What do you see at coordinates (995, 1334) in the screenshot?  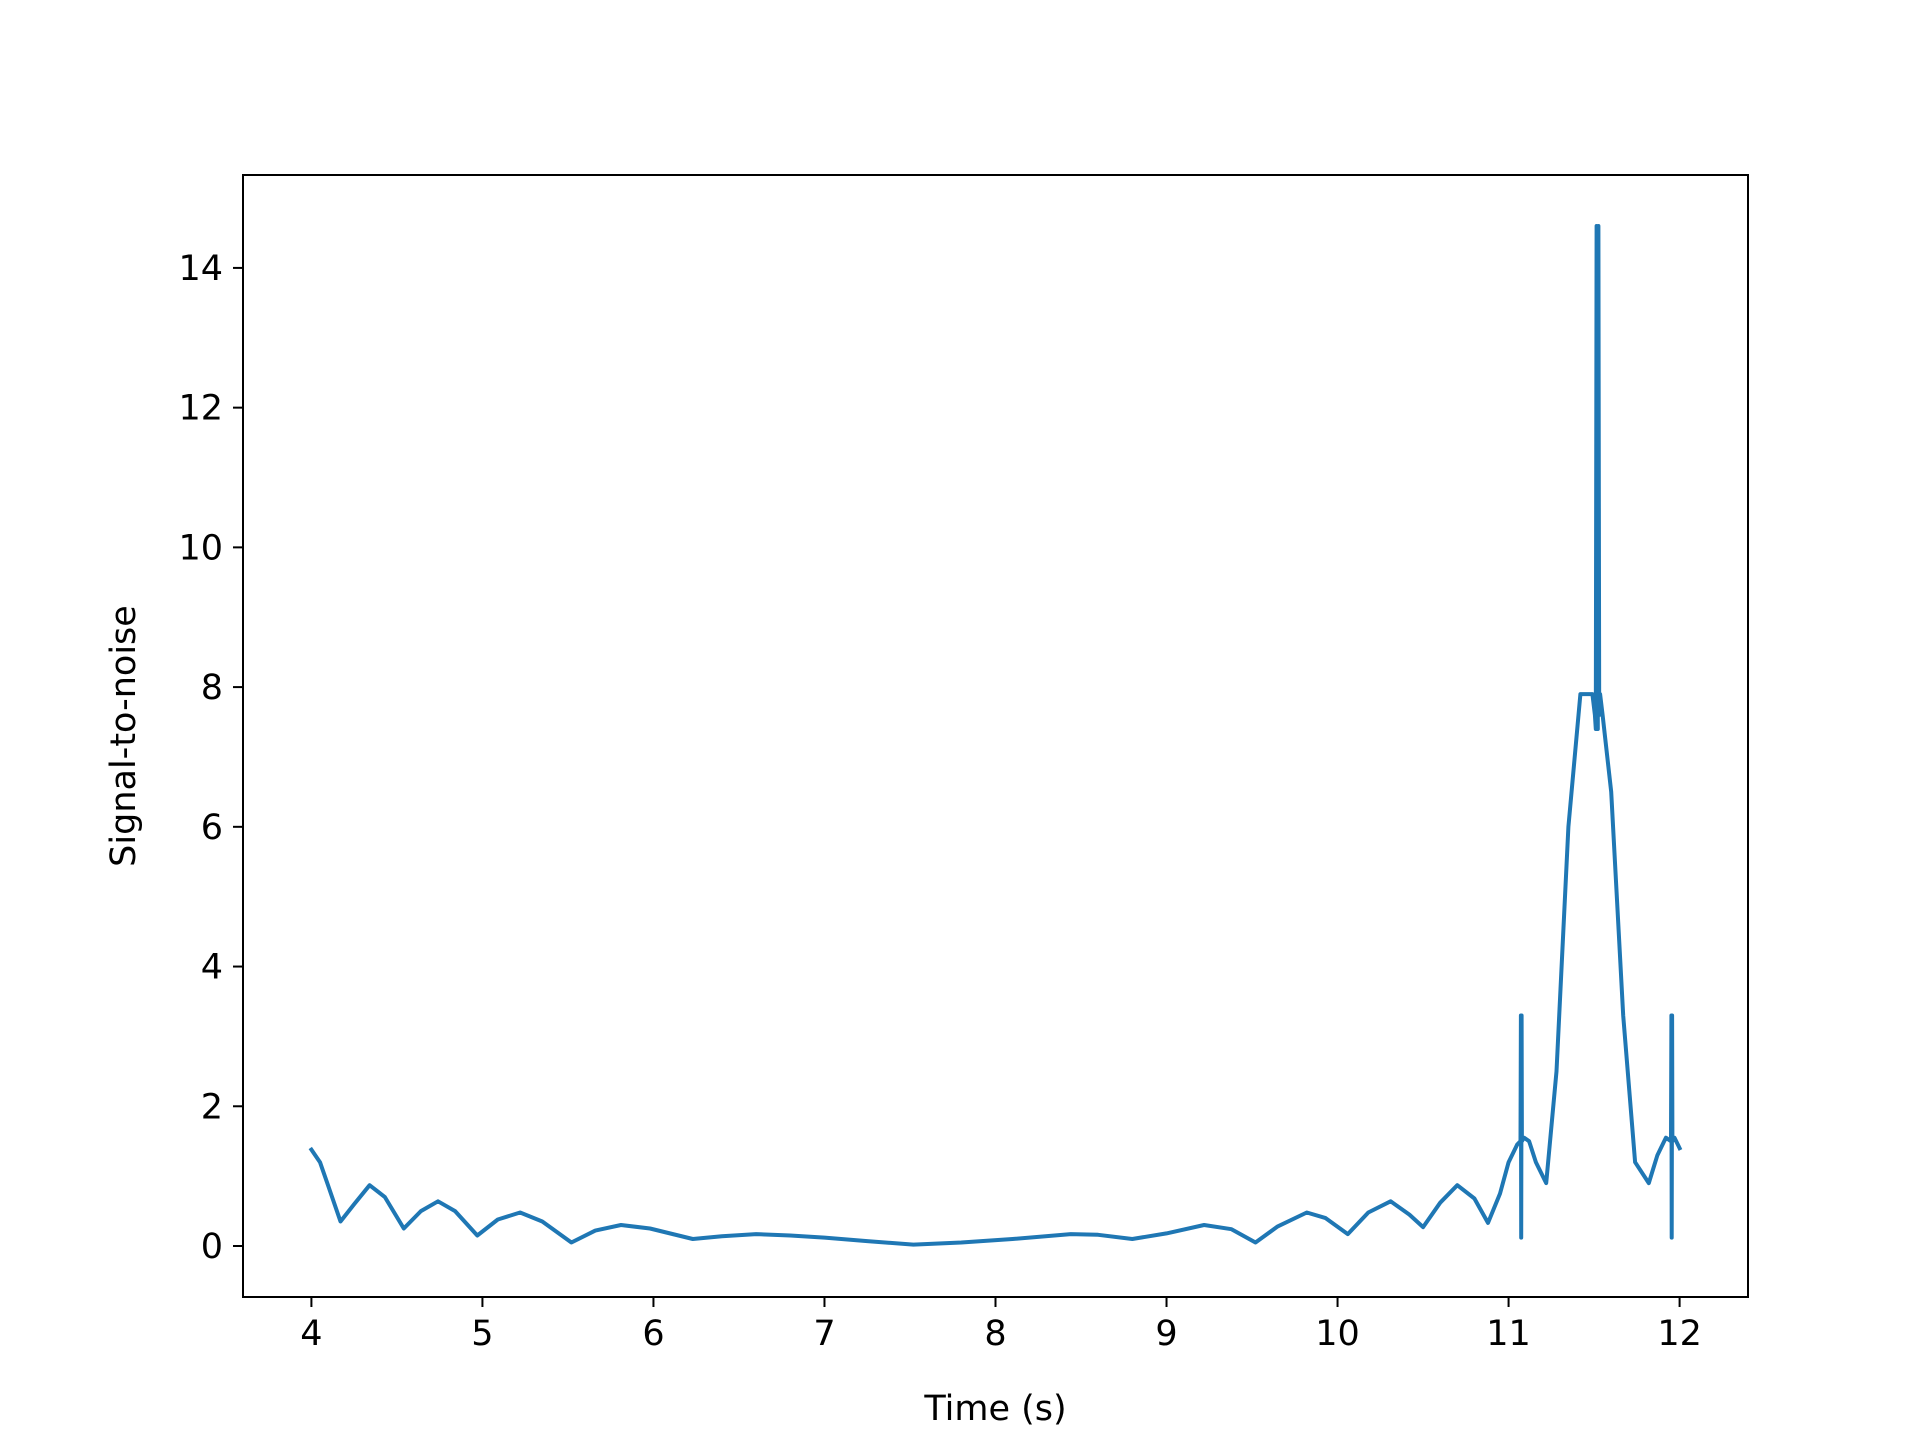 I see `x-tick-label: 8` at bounding box center [995, 1334].